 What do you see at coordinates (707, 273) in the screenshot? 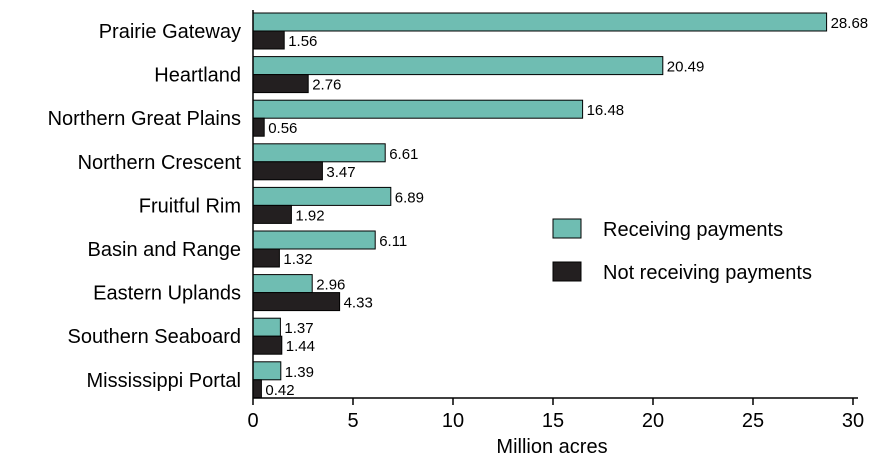
I see `legend-label-not-receiving: Not receiving payments` at bounding box center [707, 273].